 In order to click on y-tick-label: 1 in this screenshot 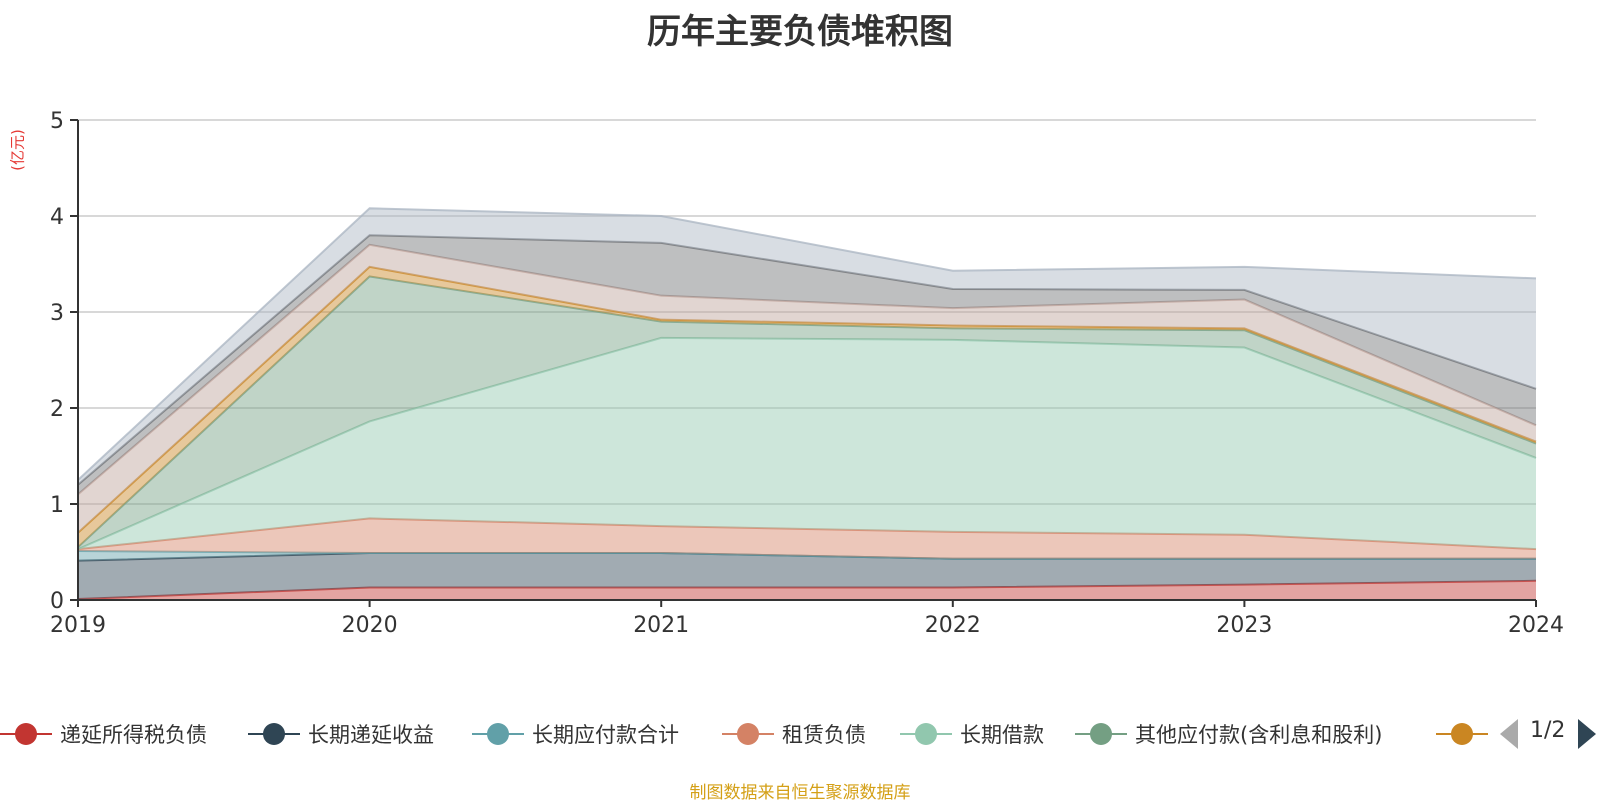, I will do `click(57, 505)`.